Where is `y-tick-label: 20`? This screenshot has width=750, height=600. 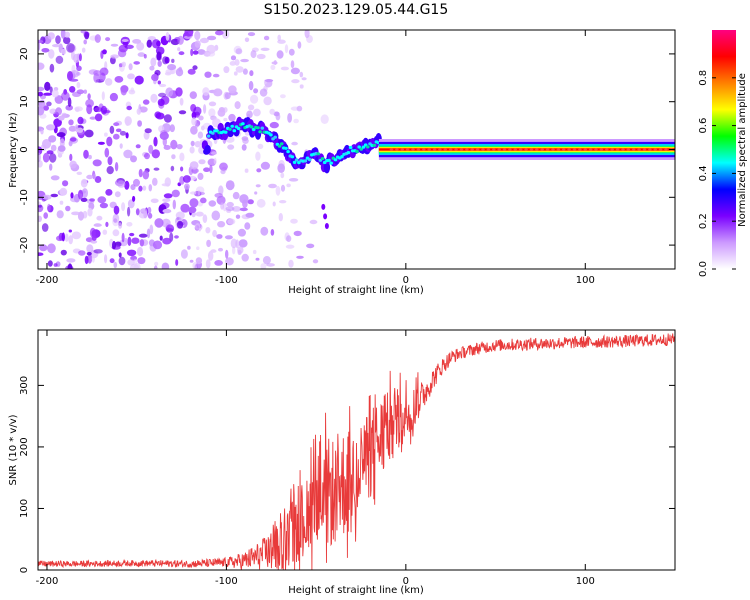
y-tick-label: 20 is located at coordinates (24, 54).